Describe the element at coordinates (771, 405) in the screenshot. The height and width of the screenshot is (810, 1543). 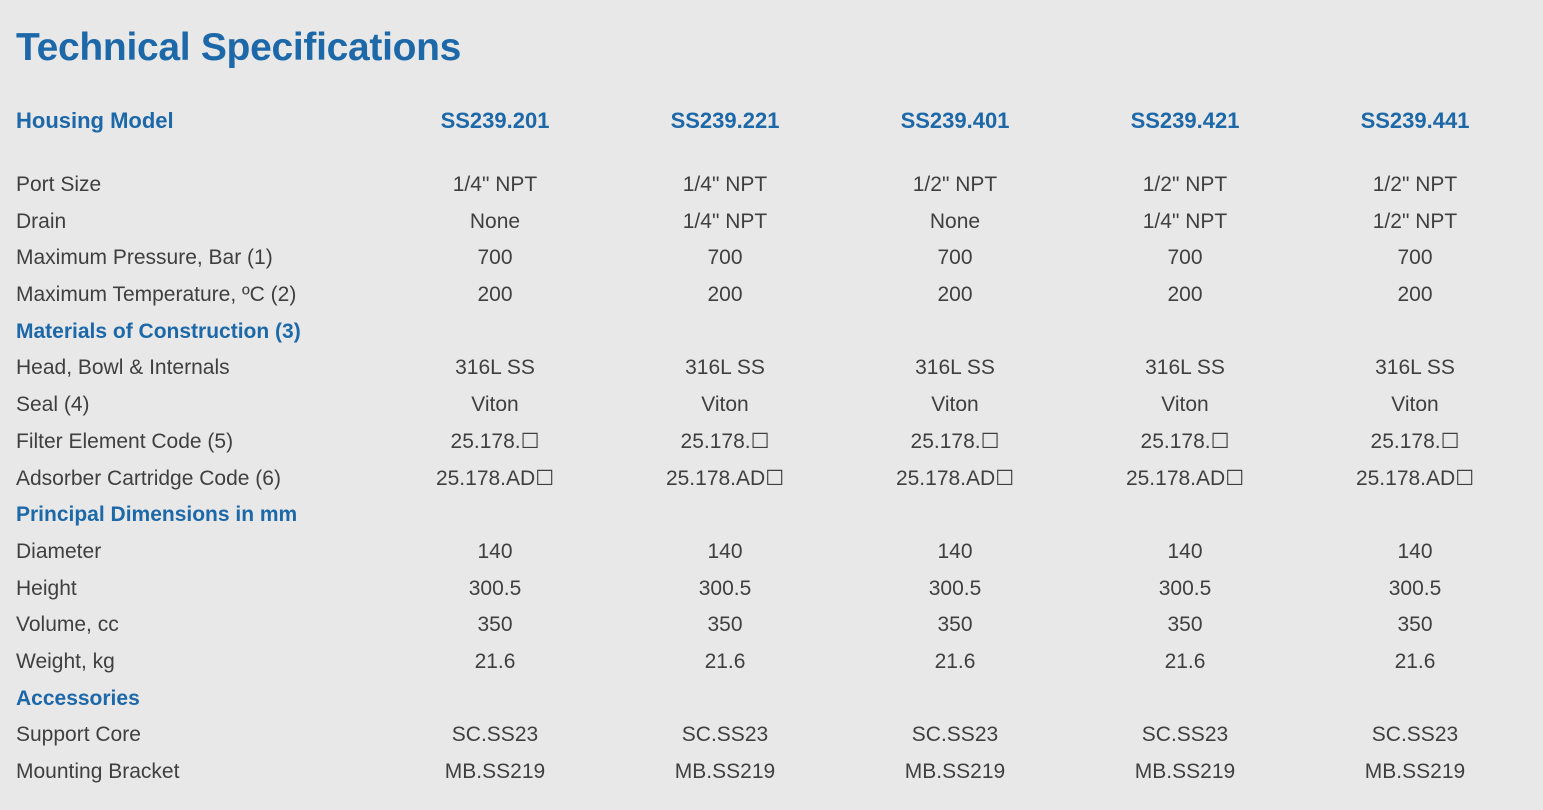
I see `spec-row-seal: Seal (4) Viton Viton Viton Viton Viton` at that location.